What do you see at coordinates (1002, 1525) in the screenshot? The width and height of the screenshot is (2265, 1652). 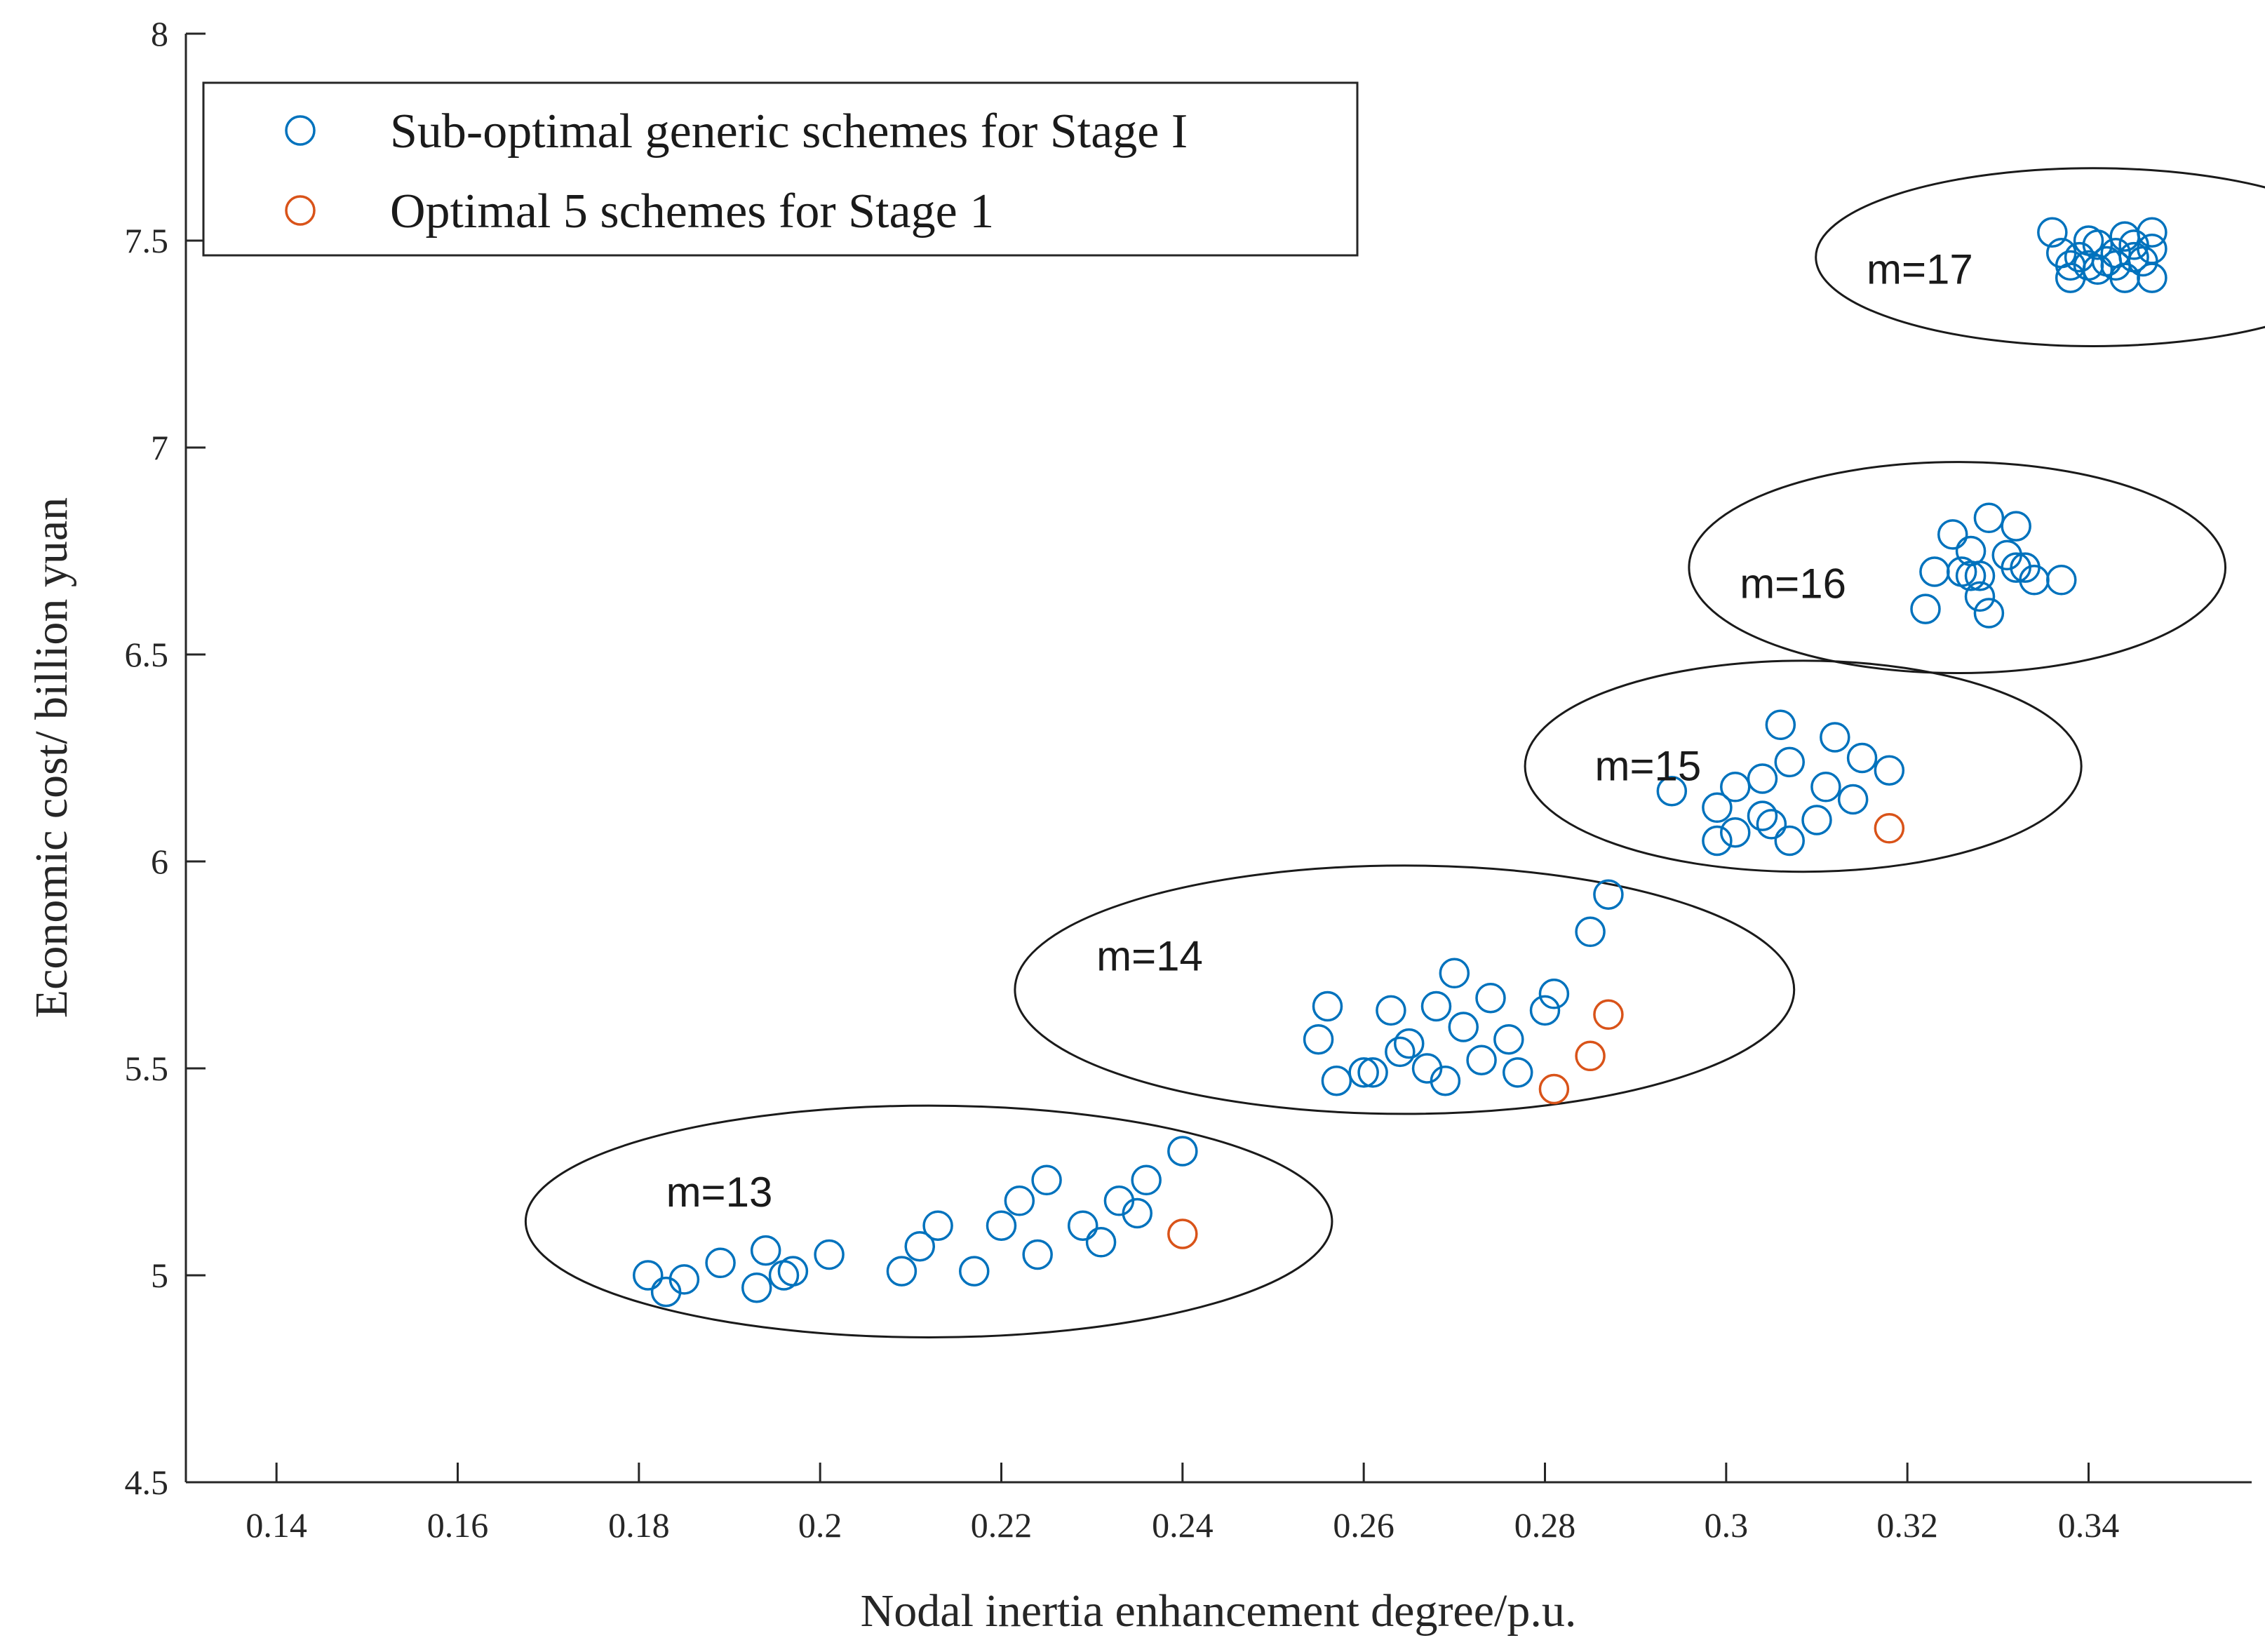 I see `x-tick-label-4: 0.22` at bounding box center [1002, 1525].